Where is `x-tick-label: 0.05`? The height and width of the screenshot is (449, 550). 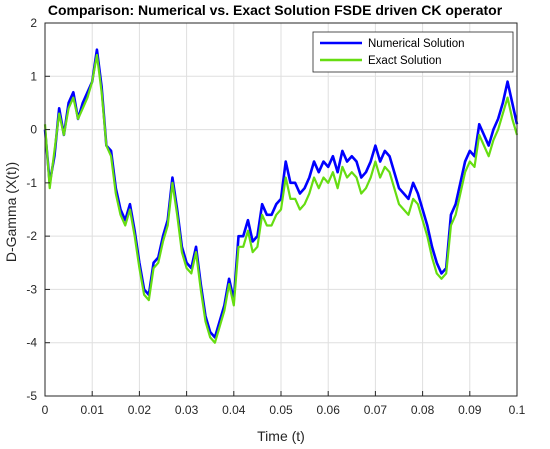 x-tick-label: 0.05 is located at coordinates (281, 410).